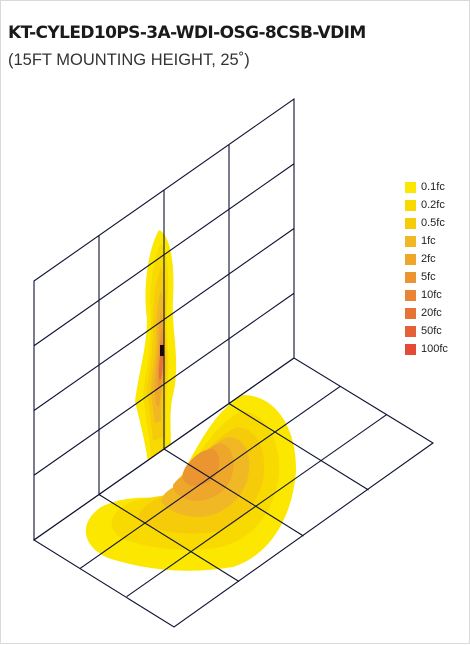  I want to click on wall-light-plume, so click(156, 350).